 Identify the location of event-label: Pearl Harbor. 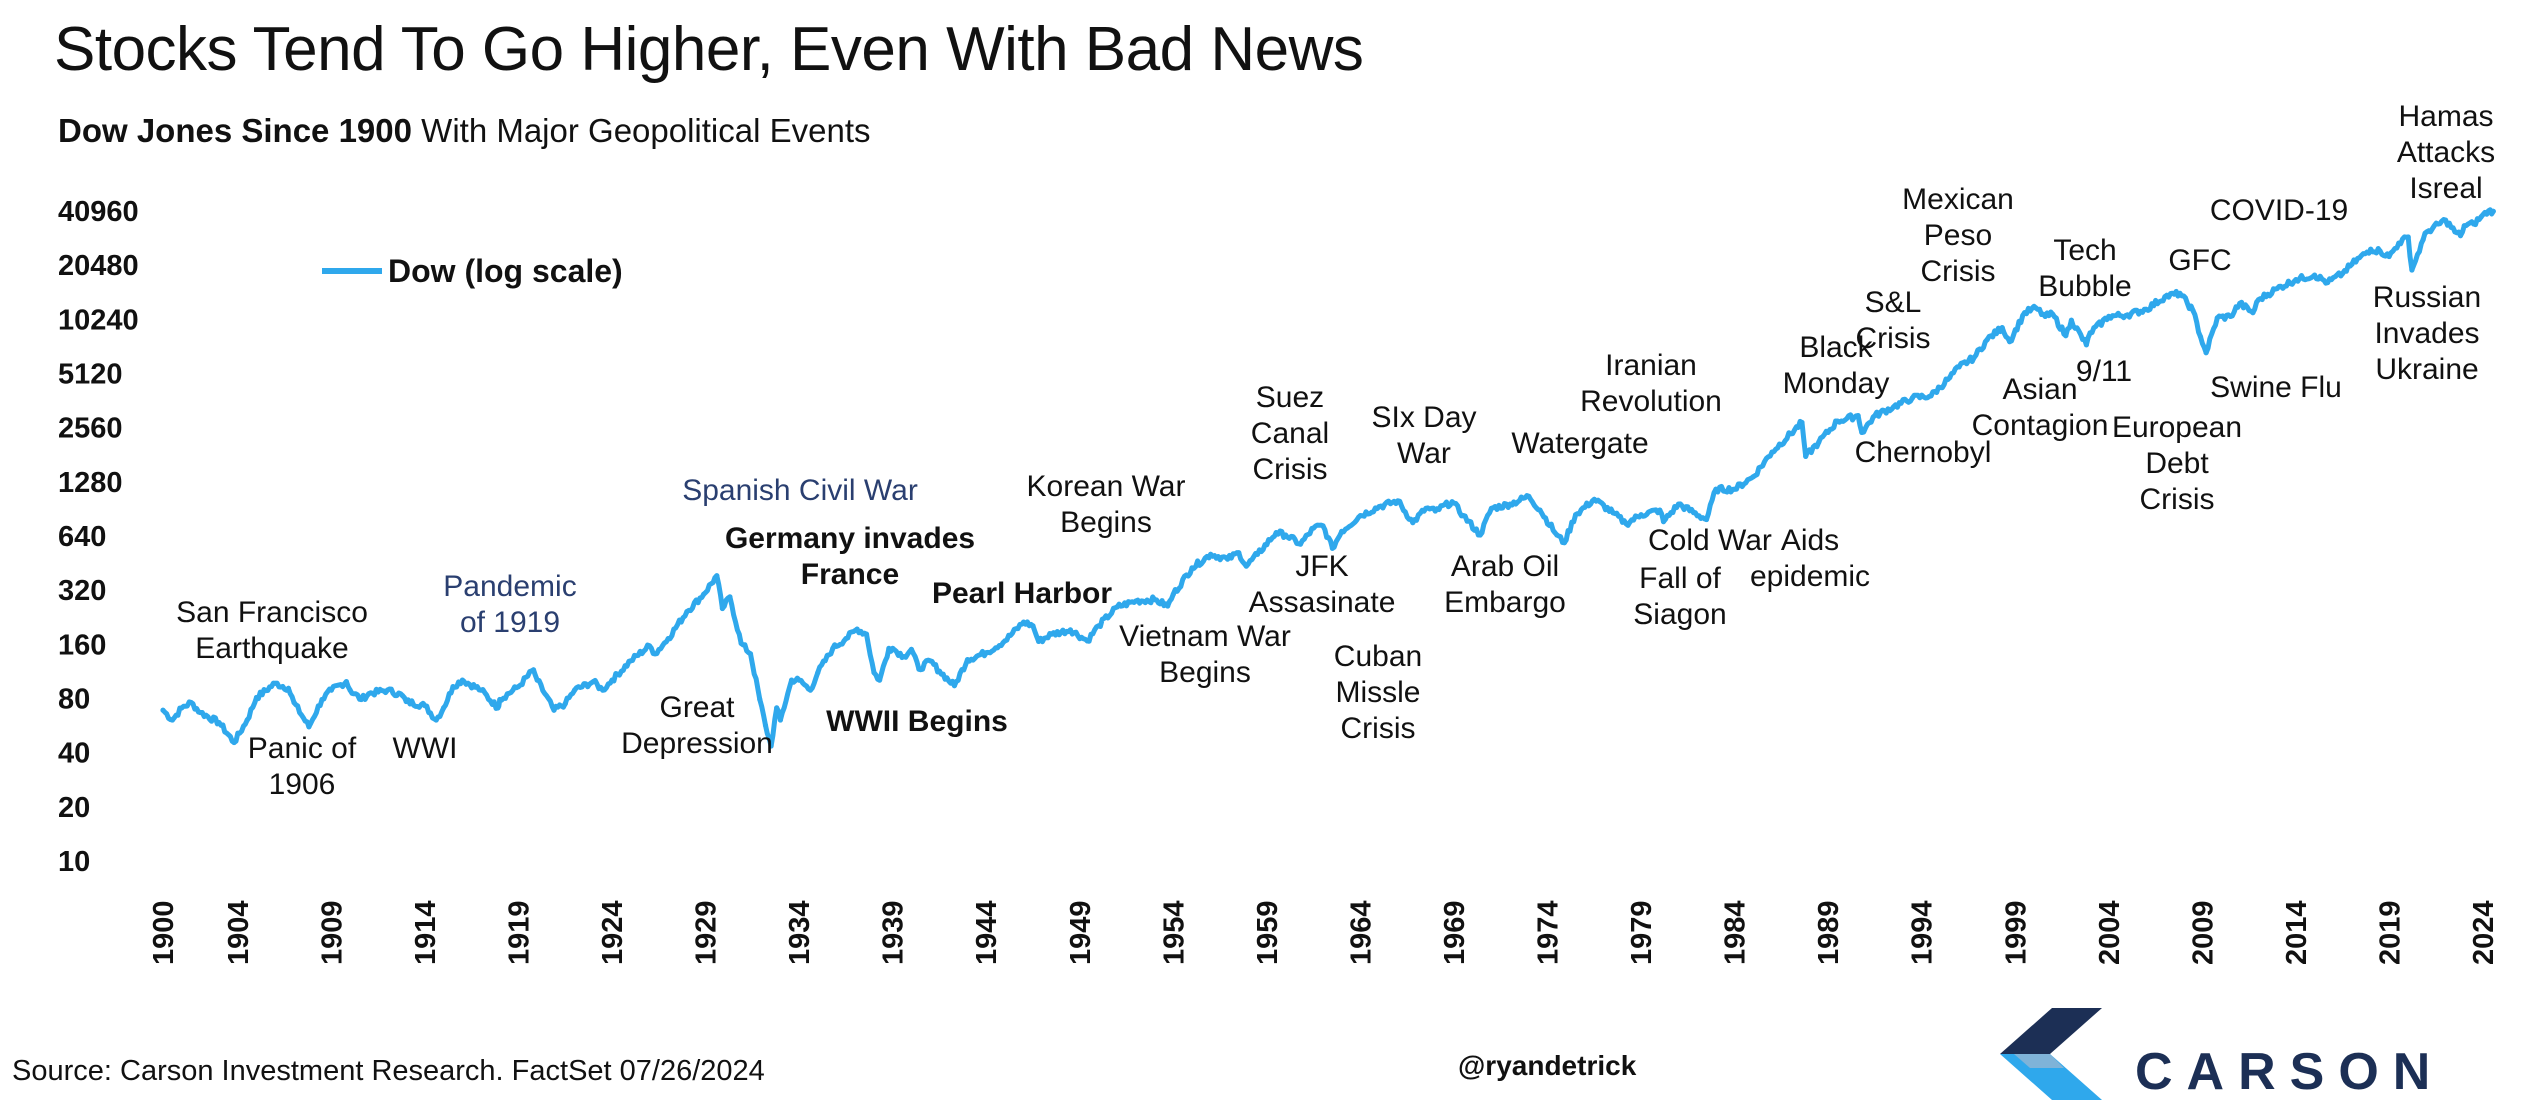
(1022, 593).